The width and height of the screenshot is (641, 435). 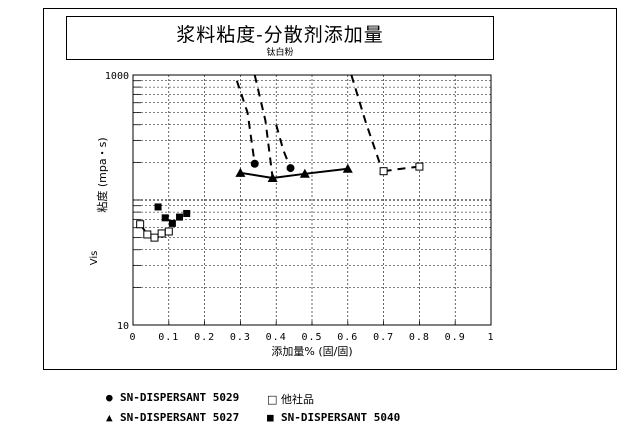 I want to click on x-tick-label: 0.2, so click(x=204, y=337).